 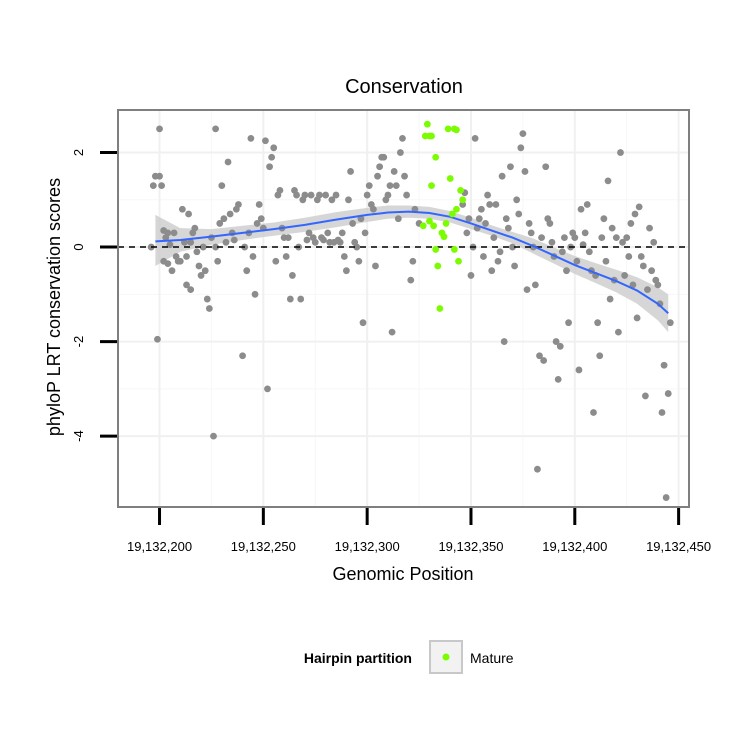 I want to click on smooth-trend-line, so click(x=412, y=262).